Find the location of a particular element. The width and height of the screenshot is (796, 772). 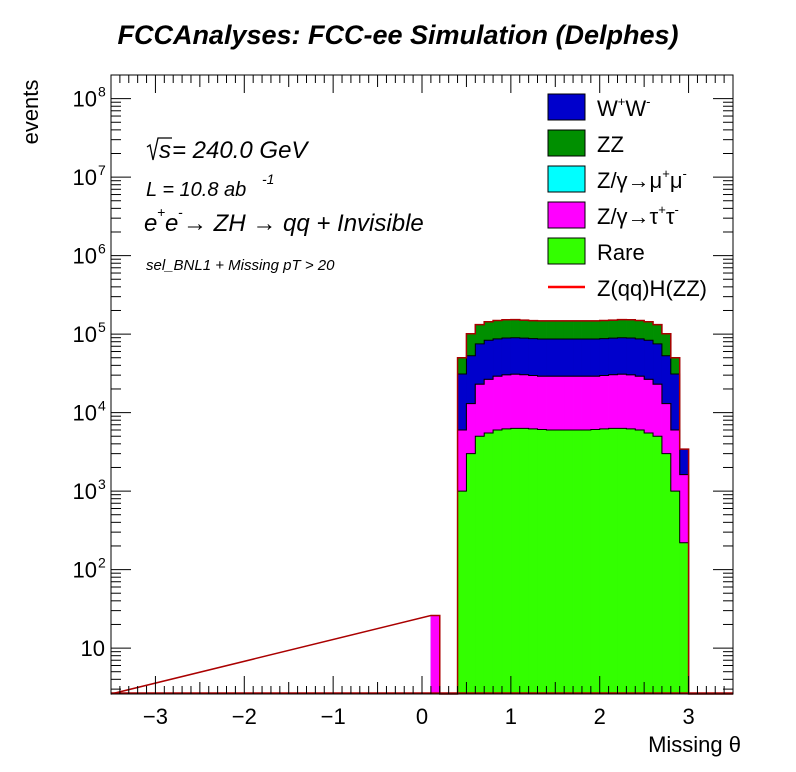

chart-title: FCCAnalyses: FCC-ee Simulation (Delphes) is located at coordinates (398, 35).